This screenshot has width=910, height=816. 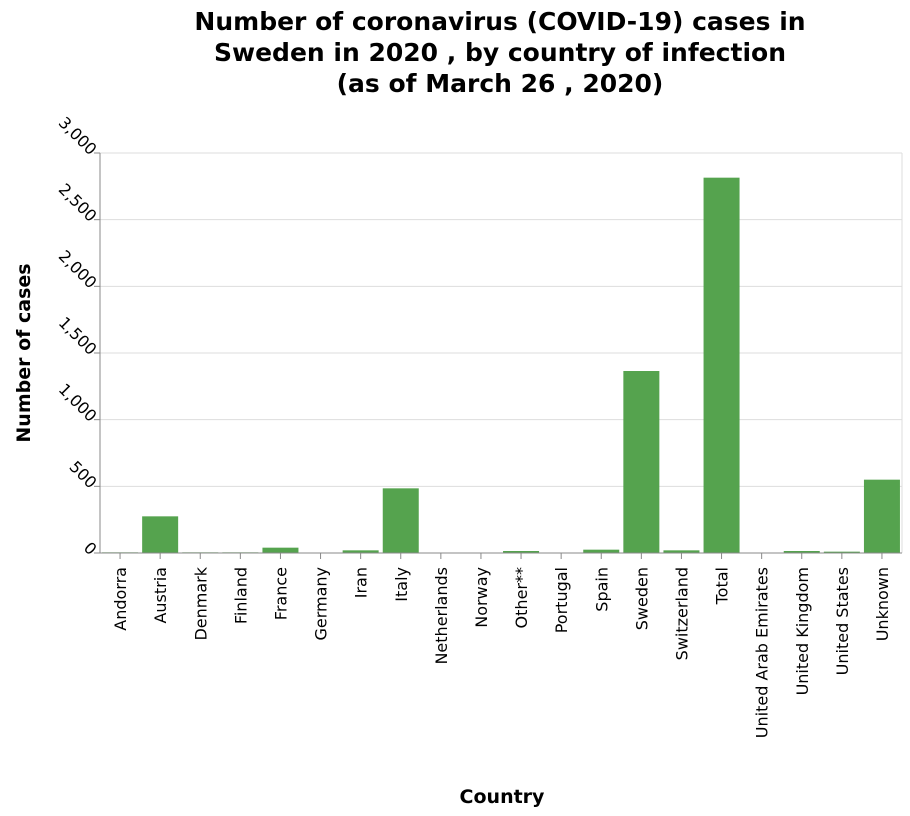 I want to click on x-tick-label: Italy, so click(x=401, y=584).